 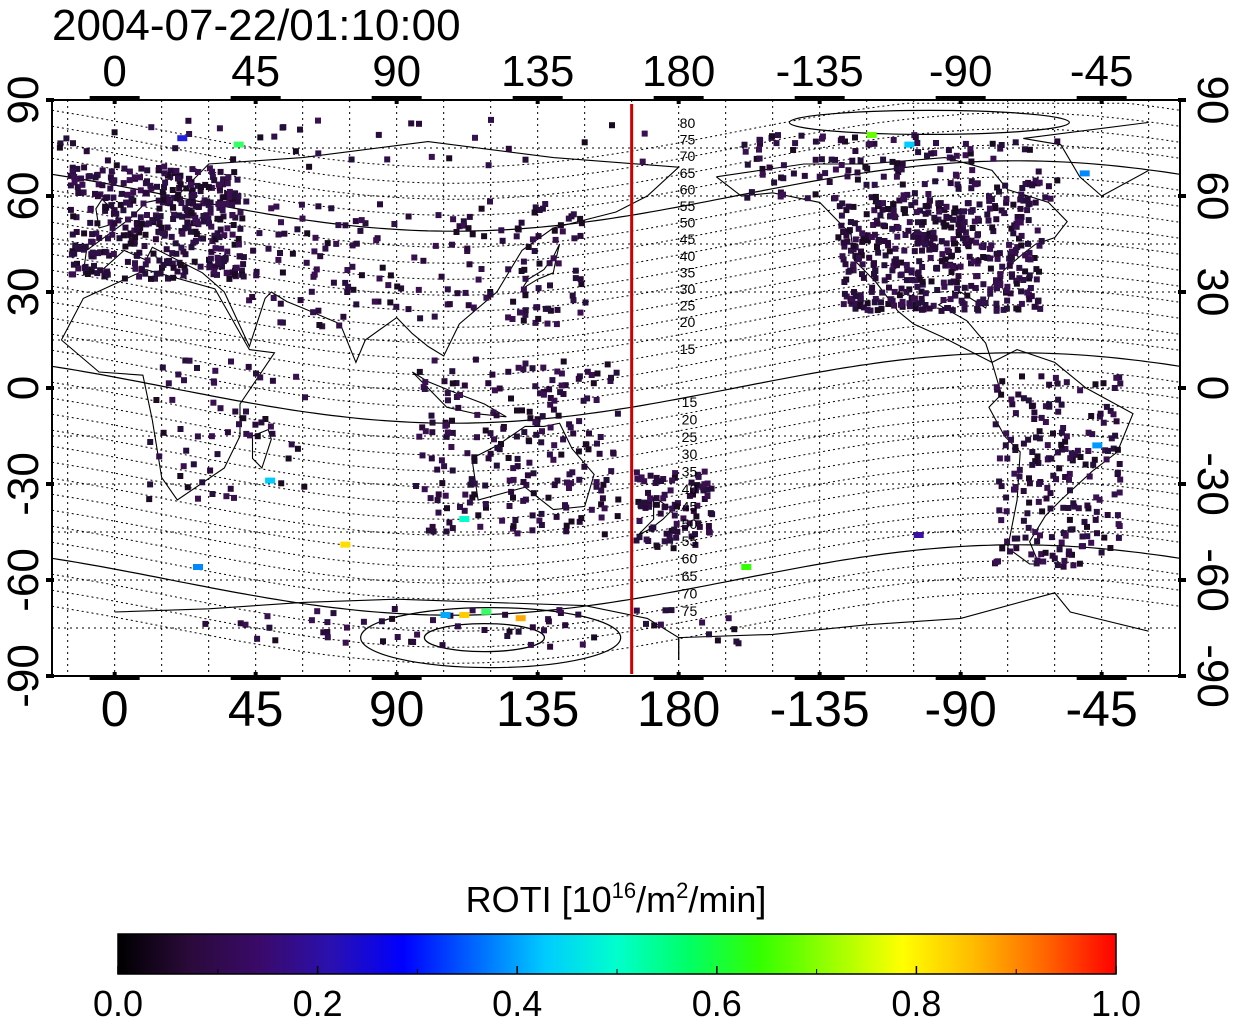 I want to click on mlat-label: 20, so click(x=688, y=322).